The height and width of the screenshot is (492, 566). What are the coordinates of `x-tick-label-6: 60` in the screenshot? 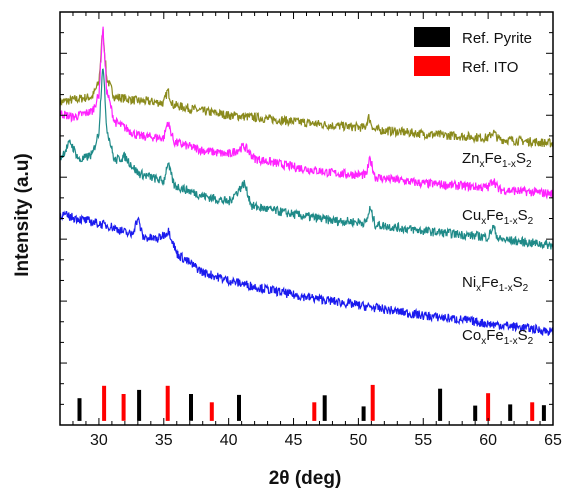 It's located at (488, 440).